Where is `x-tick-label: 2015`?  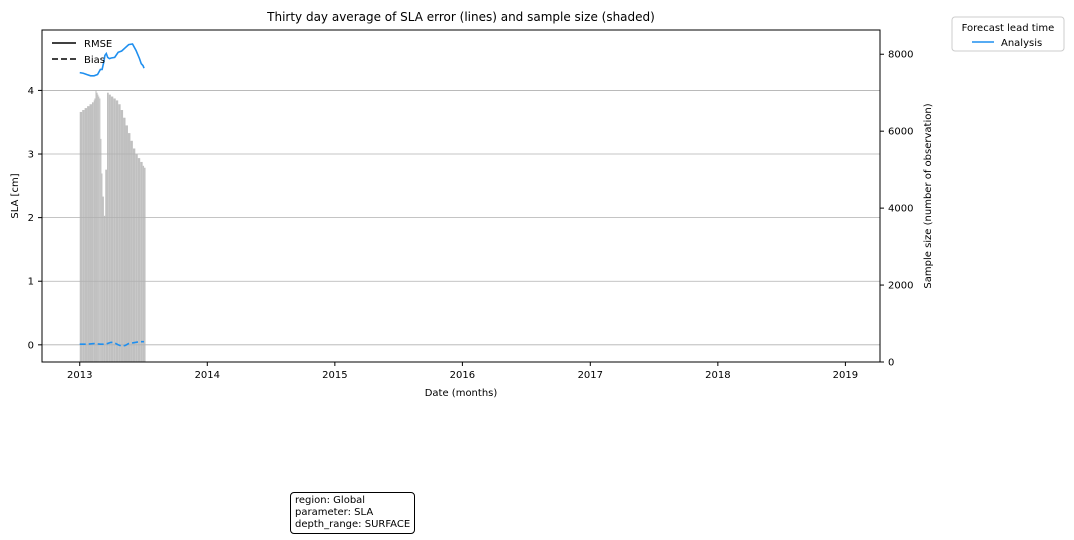 x-tick-label: 2015 is located at coordinates (334, 375).